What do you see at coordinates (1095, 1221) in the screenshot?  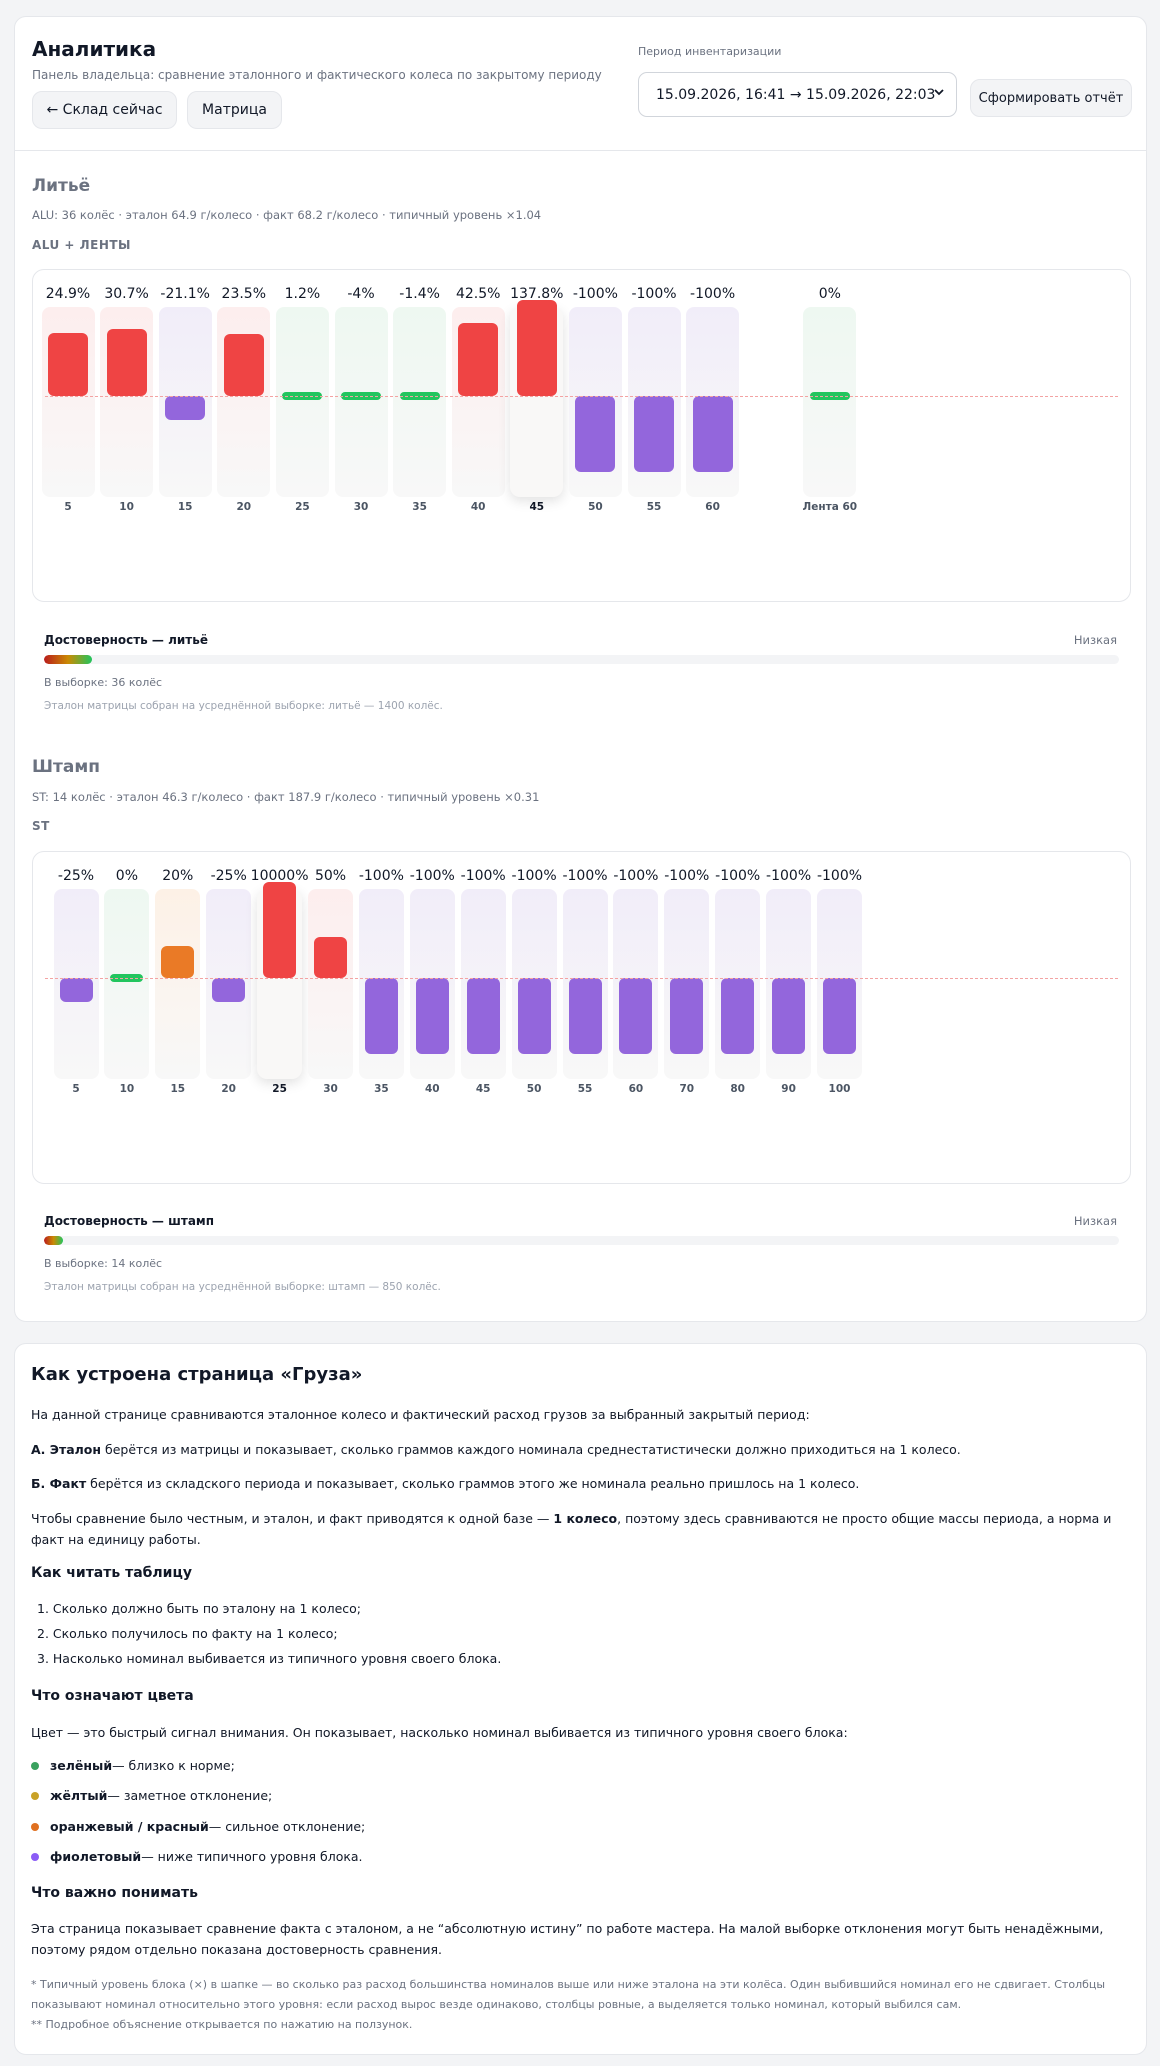 I see `reliability-level-stamp: Низкая` at bounding box center [1095, 1221].